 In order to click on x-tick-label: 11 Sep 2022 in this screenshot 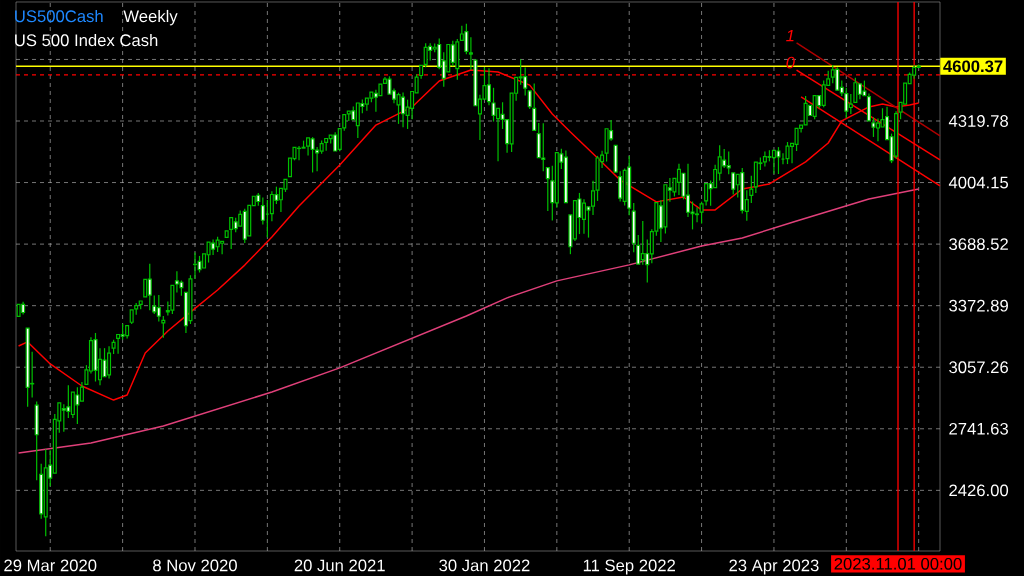, I will do `click(629, 567)`.